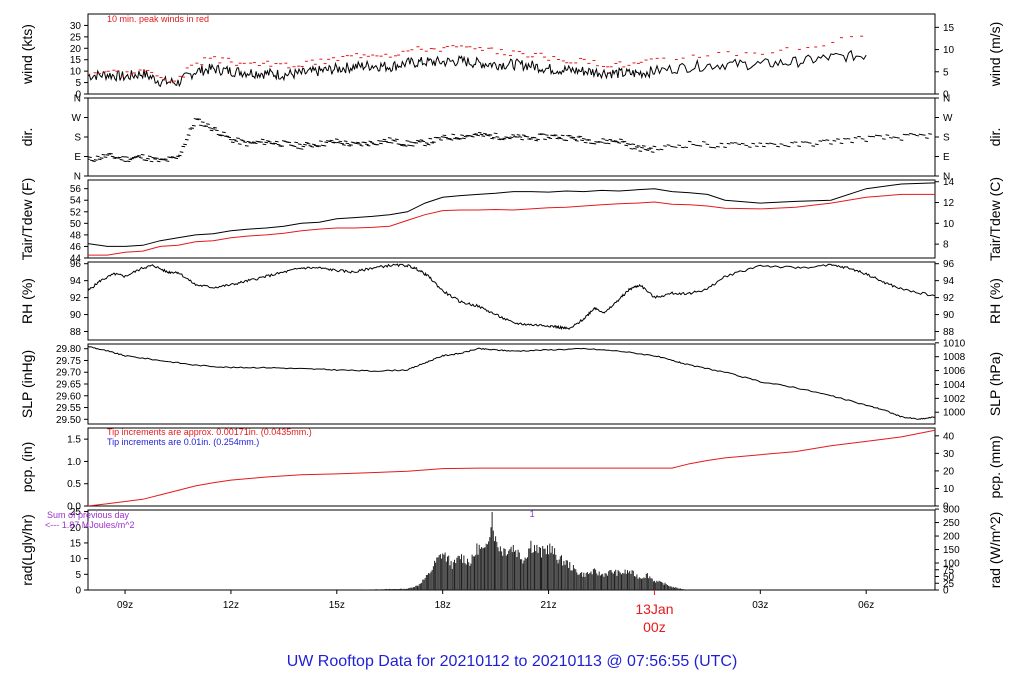 The height and width of the screenshot is (700, 1024). I want to click on y-tick-label-left: N, so click(77, 177).